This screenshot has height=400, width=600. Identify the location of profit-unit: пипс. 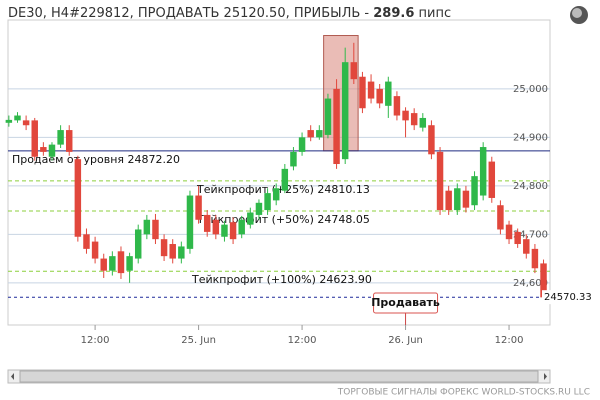
(435, 13).